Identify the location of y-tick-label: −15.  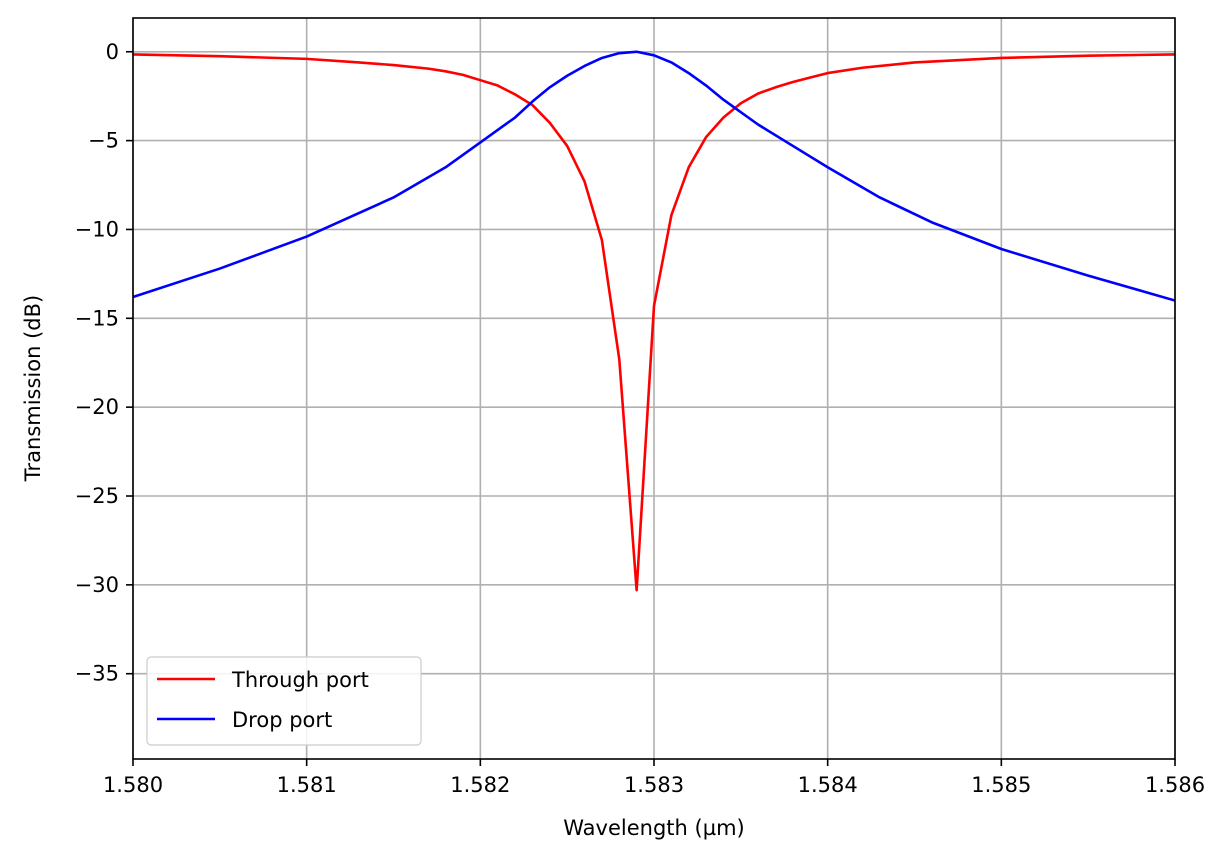
(97, 318).